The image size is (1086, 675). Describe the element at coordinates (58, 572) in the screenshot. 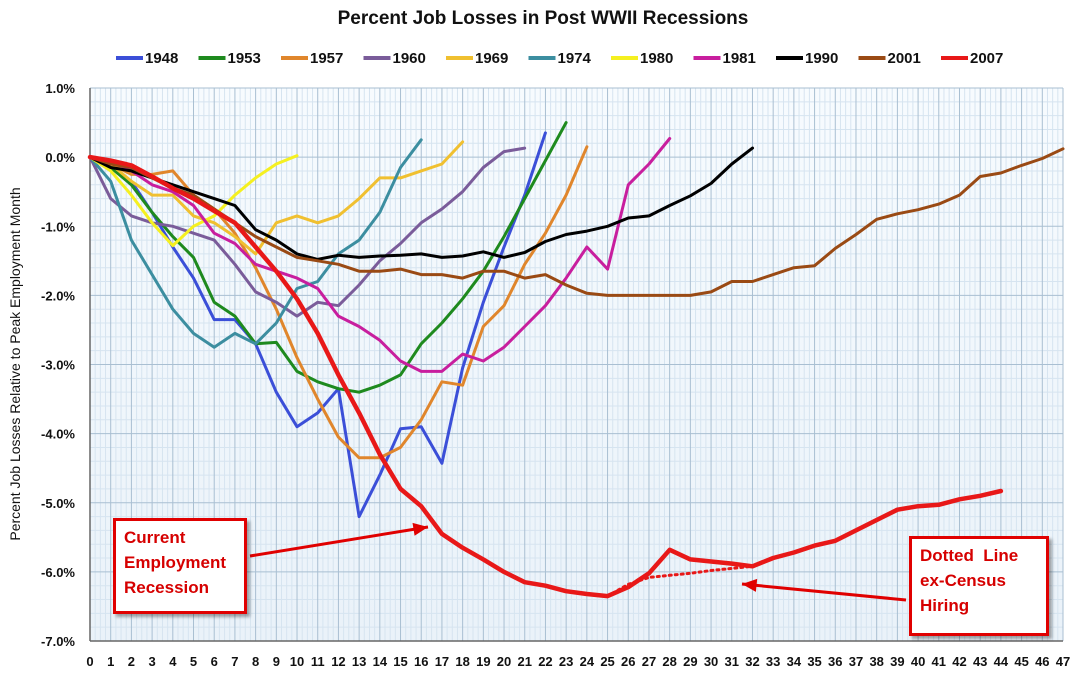

I see `y-tick-label: -6.0%` at that location.